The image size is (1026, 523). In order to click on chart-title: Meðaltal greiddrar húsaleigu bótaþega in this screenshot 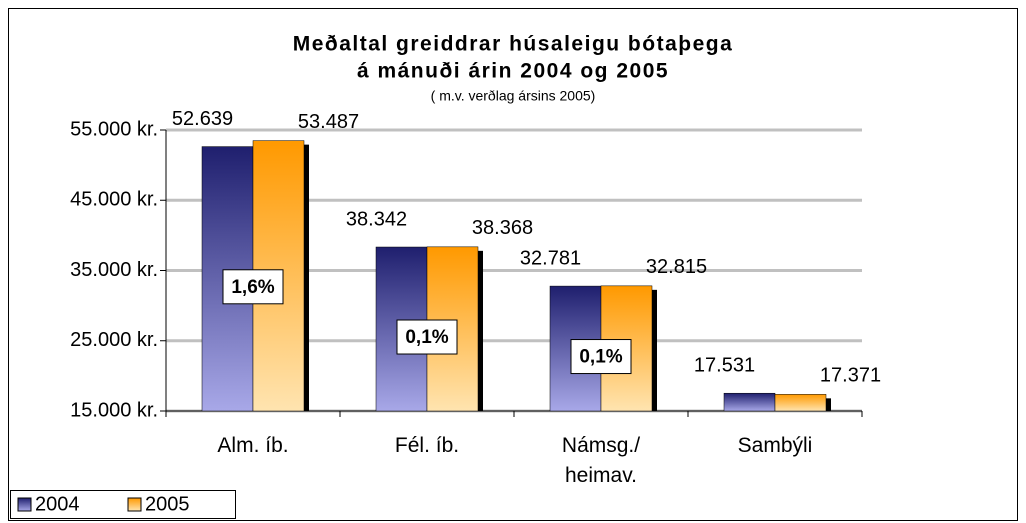, I will do `click(513, 44)`.